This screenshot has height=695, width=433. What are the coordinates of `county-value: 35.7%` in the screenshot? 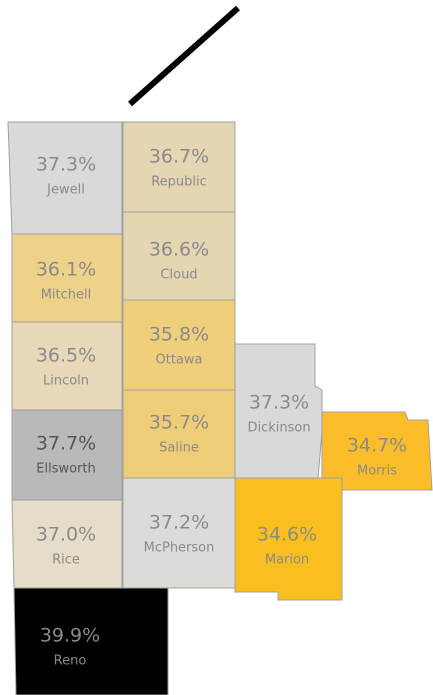 It's located at (179, 423).